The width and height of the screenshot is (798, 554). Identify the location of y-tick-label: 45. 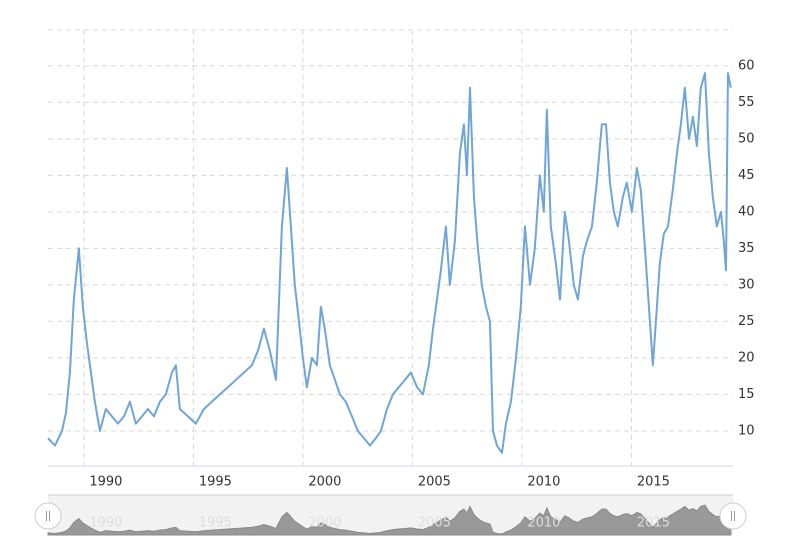
(746, 175).